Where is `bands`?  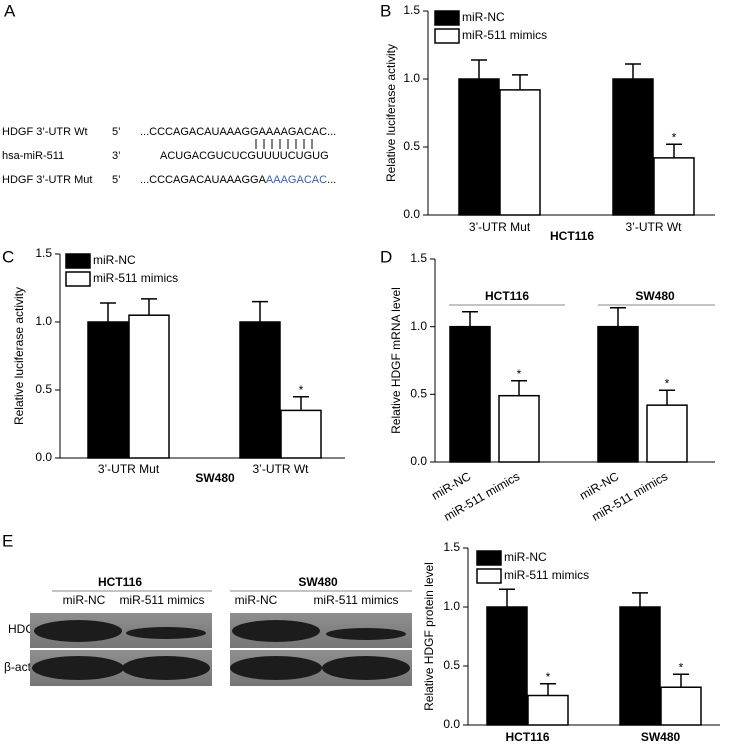
bands is located at coordinates (221, 650).